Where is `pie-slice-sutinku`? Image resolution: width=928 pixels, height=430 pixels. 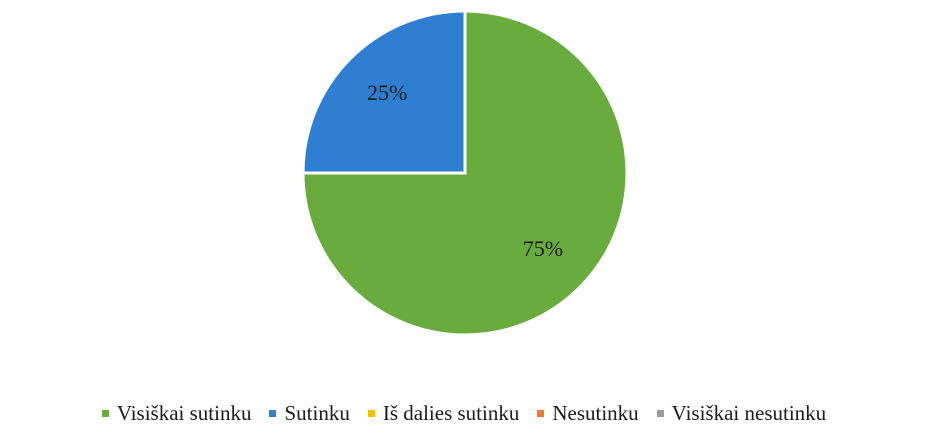 pie-slice-sutinku is located at coordinates (384, 92).